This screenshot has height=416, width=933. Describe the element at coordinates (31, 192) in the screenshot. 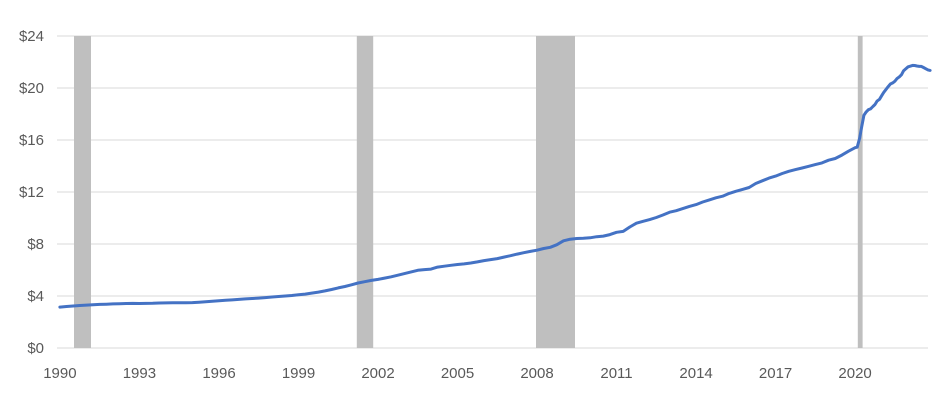

I see `y-axis-tick-label: $12` at that location.